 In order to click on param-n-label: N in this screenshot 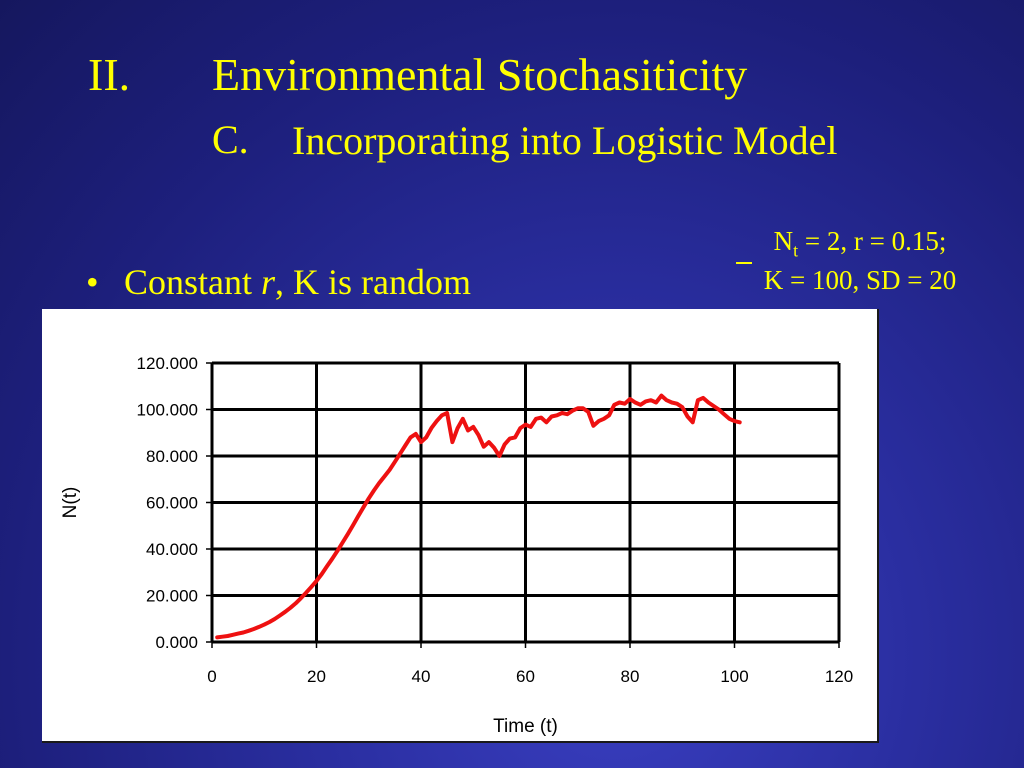, I will do `click(783, 241)`.